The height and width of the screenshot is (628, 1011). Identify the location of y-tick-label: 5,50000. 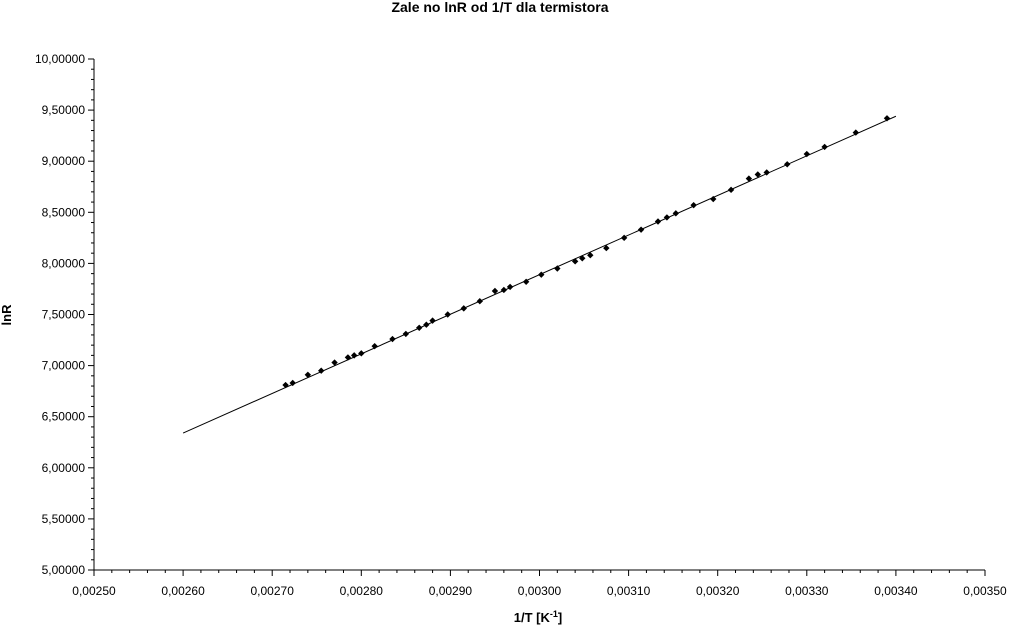
(64, 519).